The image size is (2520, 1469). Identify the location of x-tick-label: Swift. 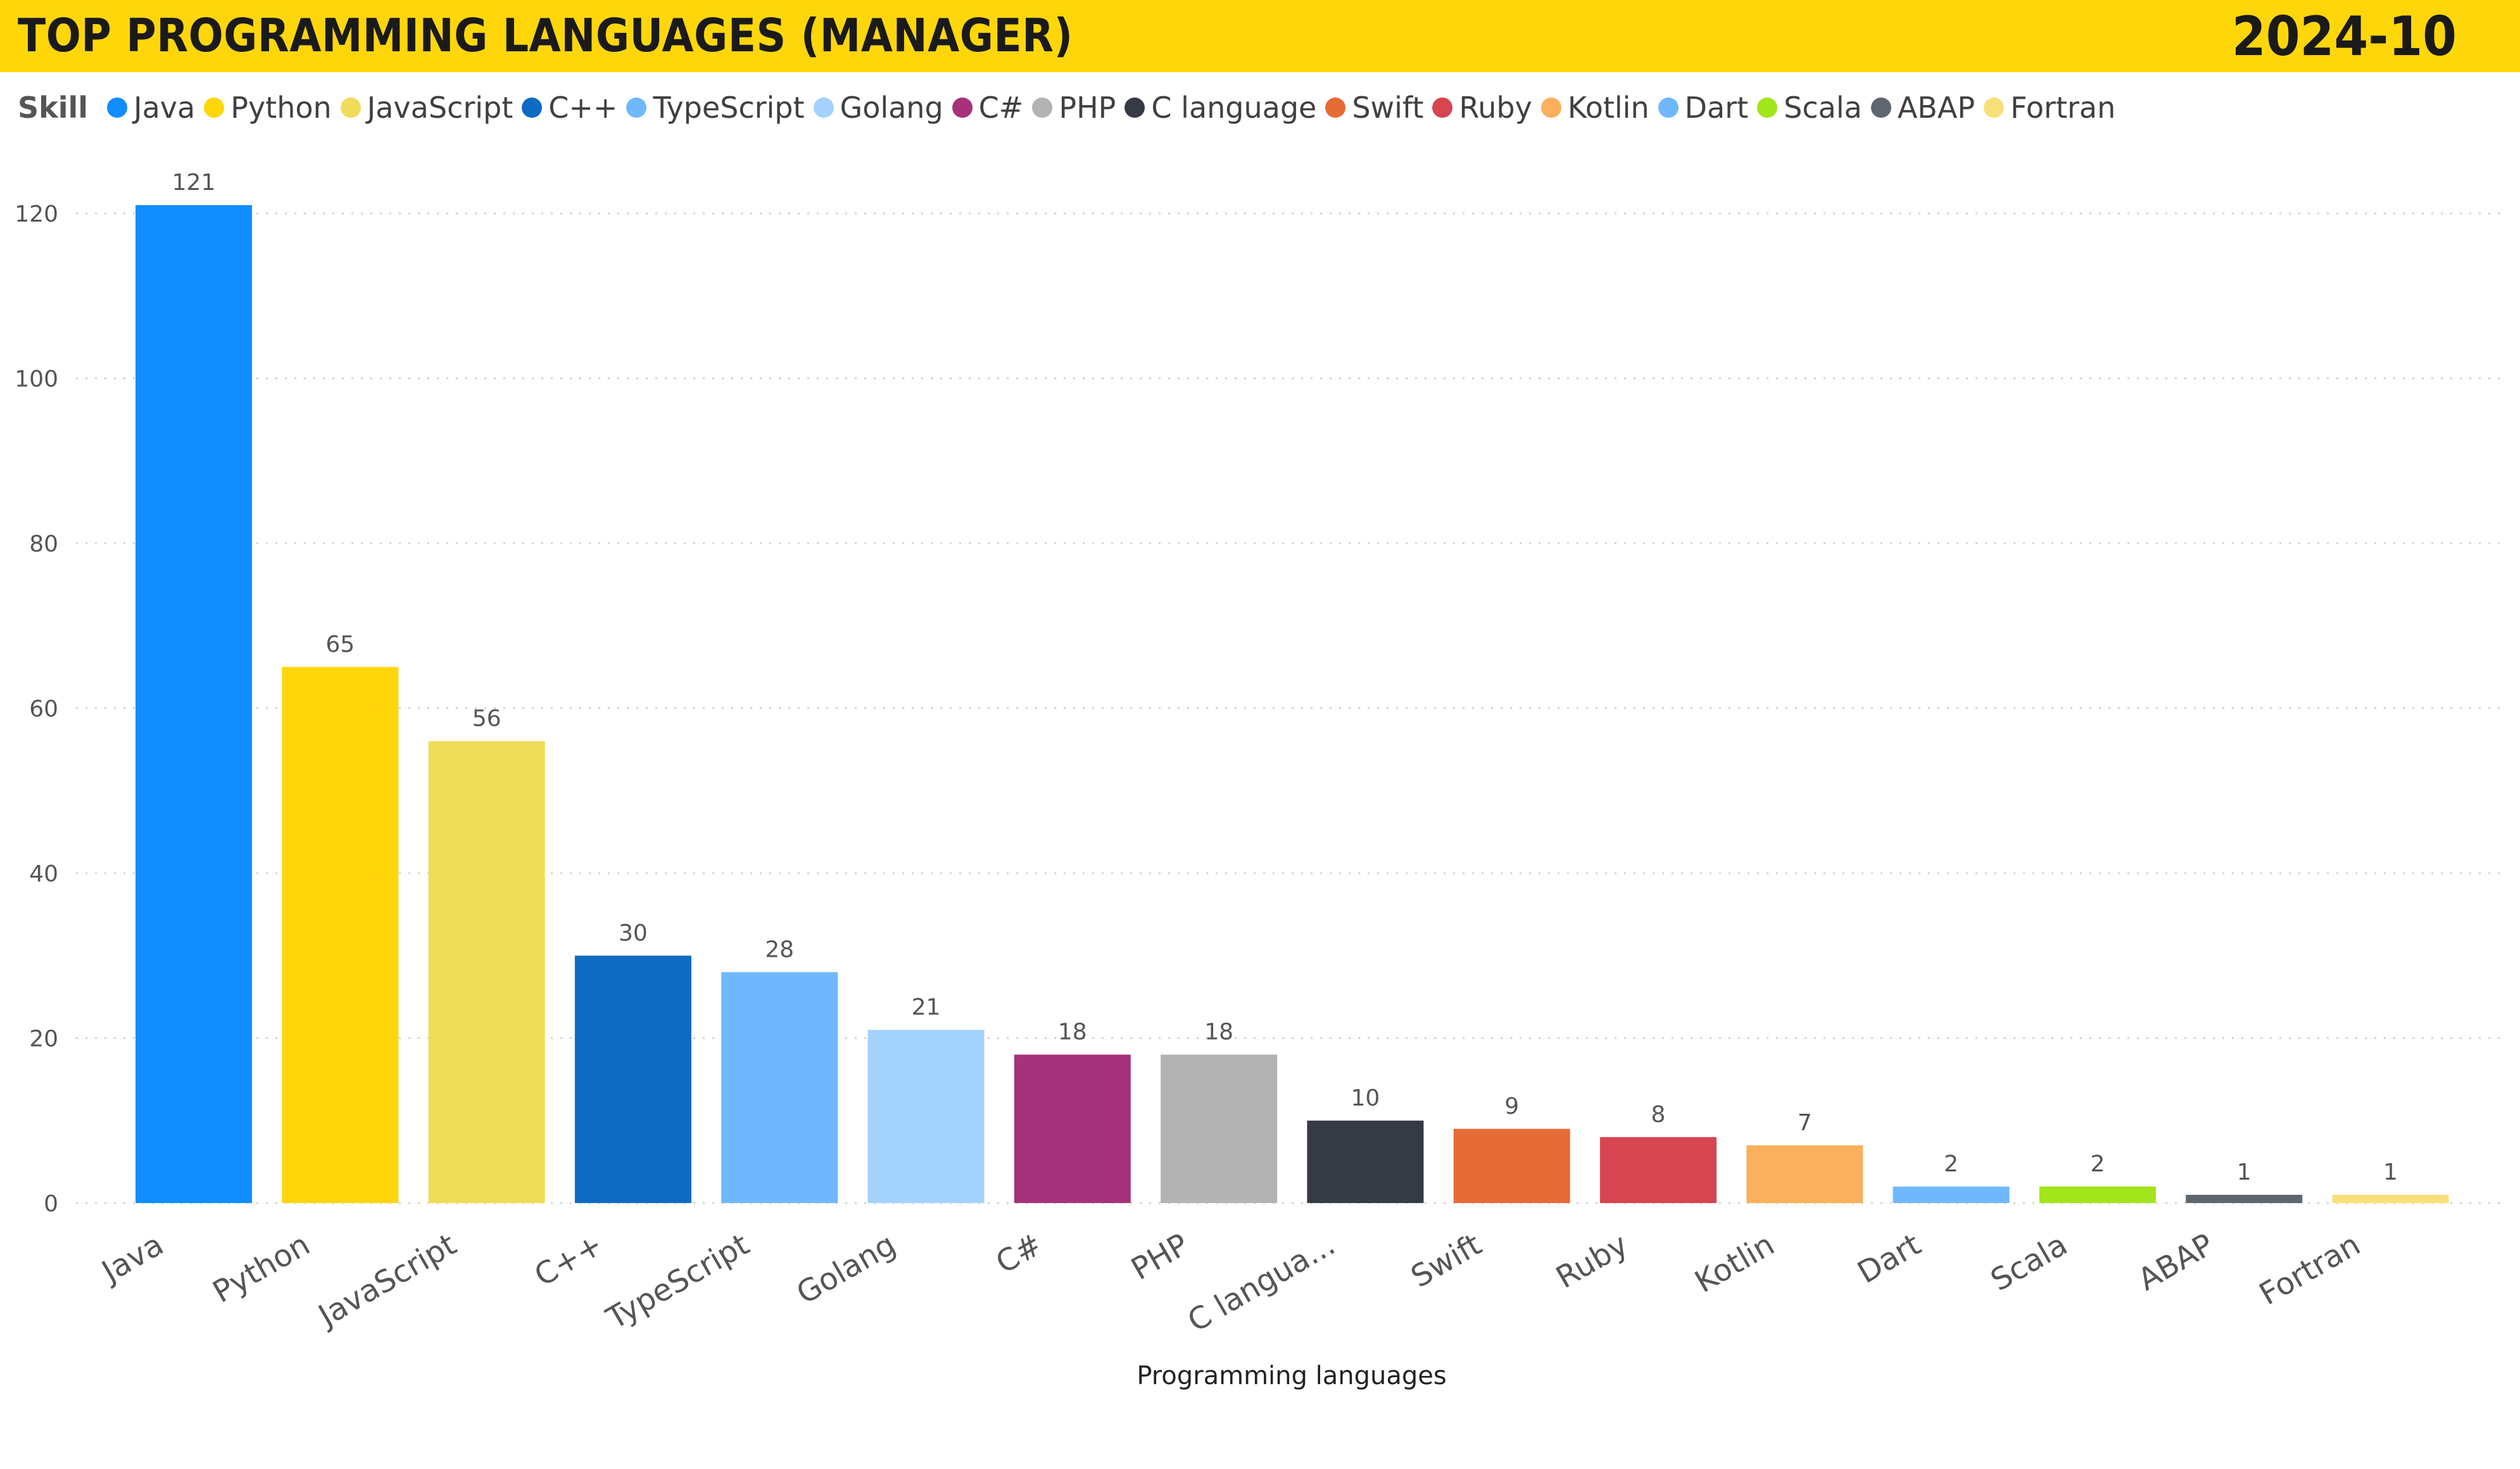
(1446, 1260).